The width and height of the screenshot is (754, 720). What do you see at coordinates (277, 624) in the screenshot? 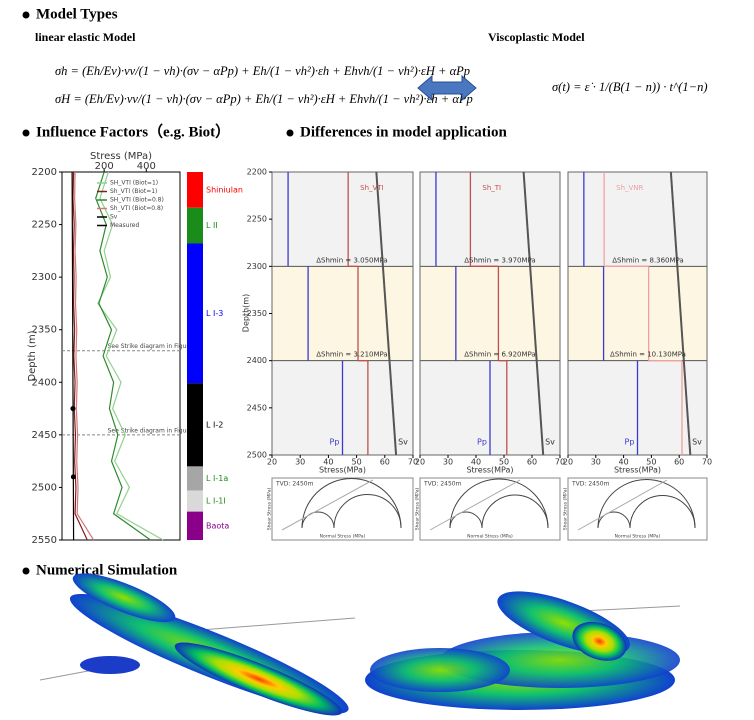
I see `axis-line` at bounding box center [277, 624].